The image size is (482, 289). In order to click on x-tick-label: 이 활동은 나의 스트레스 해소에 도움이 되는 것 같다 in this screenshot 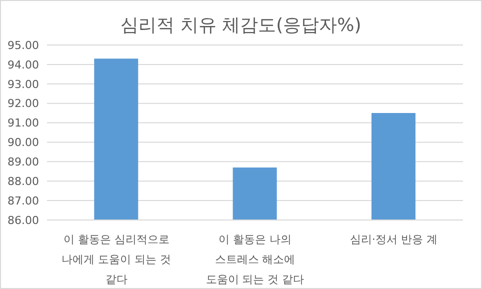, I will do `click(255, 259)`.